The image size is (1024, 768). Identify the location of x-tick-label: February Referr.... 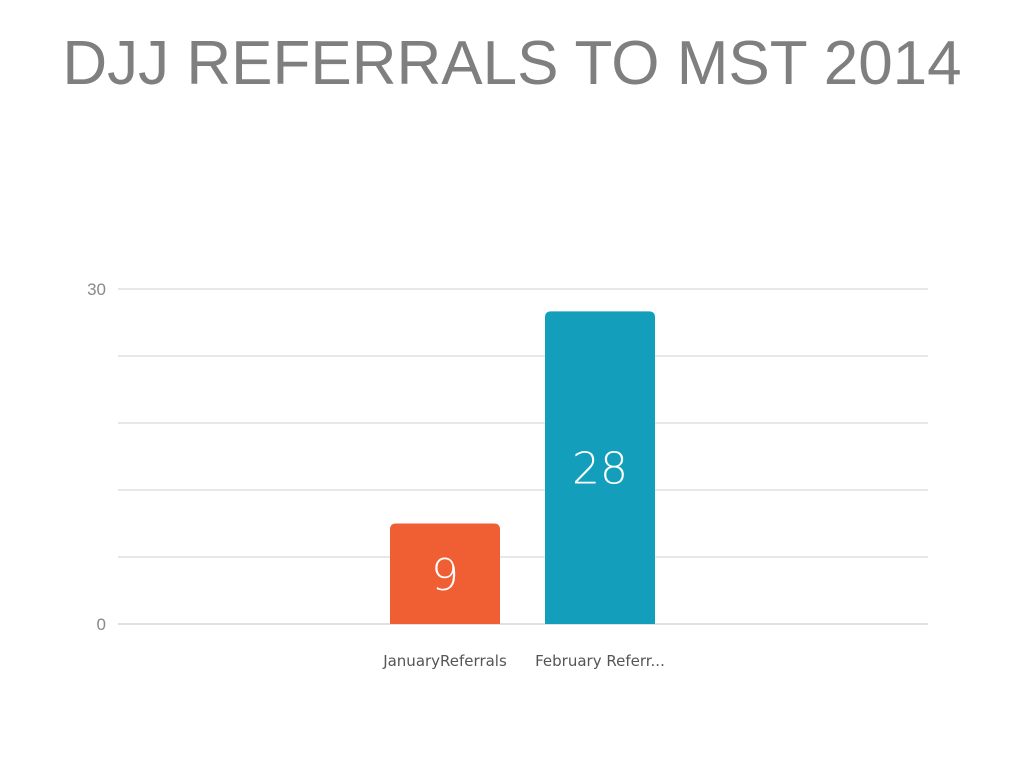
(600, 661).